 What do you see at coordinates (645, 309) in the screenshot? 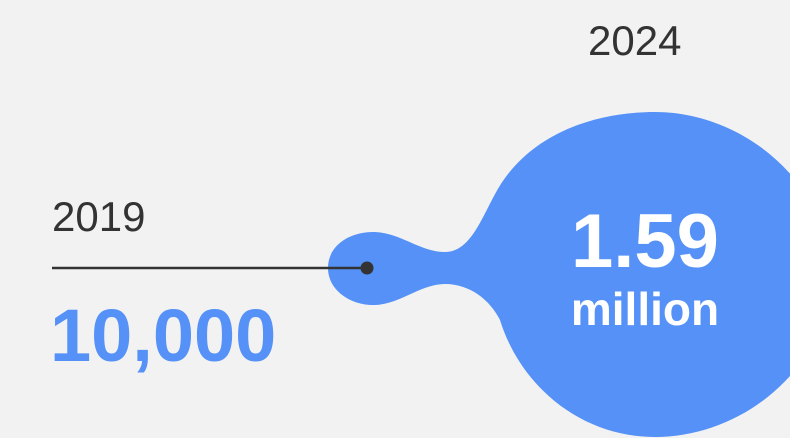
I see `end-value-unit: million` at bounding box center [645, 309].